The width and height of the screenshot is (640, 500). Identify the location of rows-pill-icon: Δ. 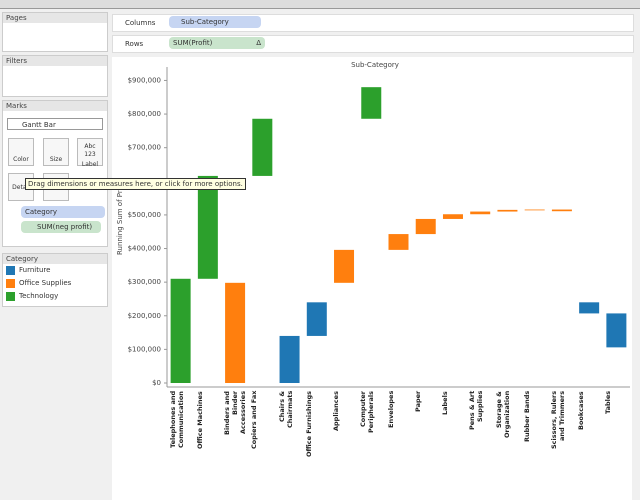
(258, 43).